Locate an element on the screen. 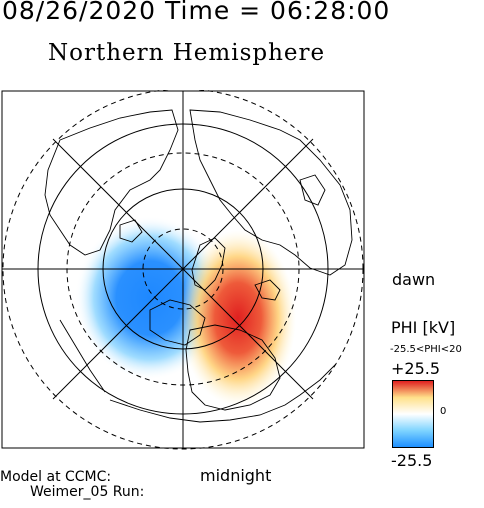 The width and height of the screenshot is (484, 508). positive-potential-cell is located at coordinates (238, 318).